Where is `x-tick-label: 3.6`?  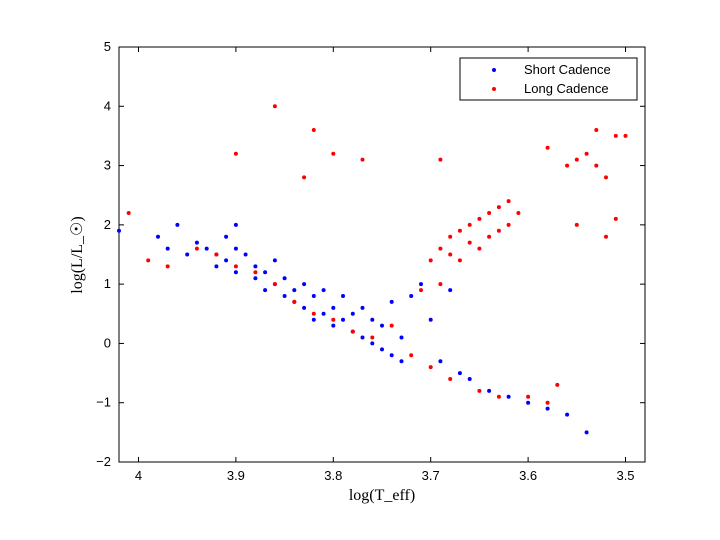 x-tick-label: 3.6 is located at coordinates (528, 475).